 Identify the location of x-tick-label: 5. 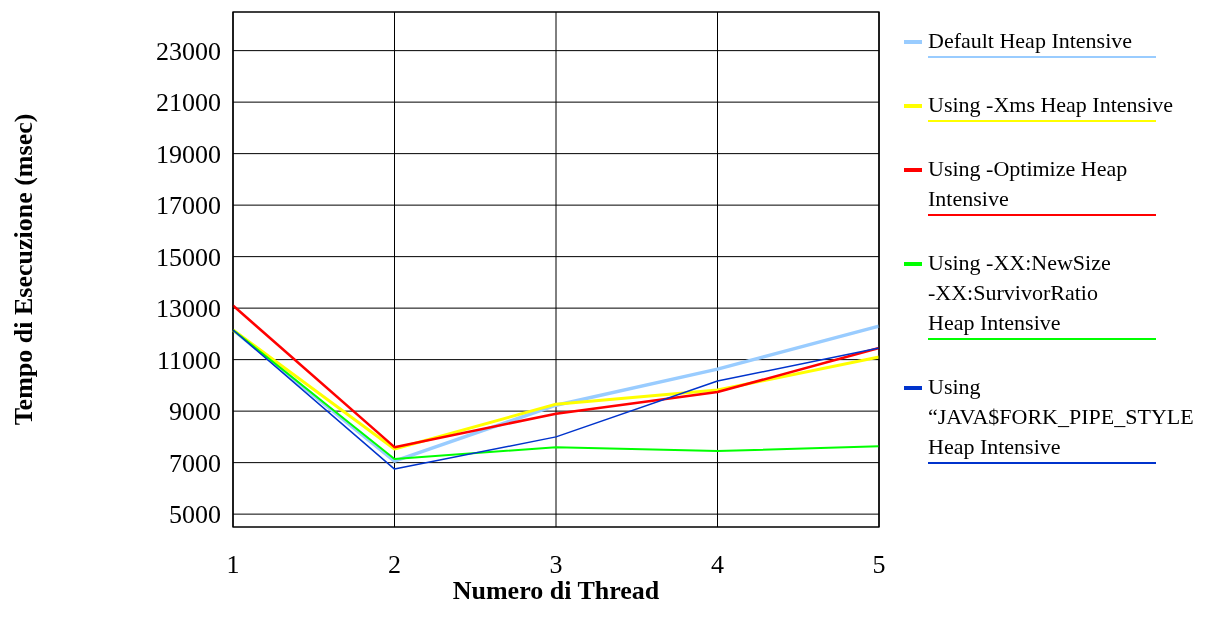
(879, 564).